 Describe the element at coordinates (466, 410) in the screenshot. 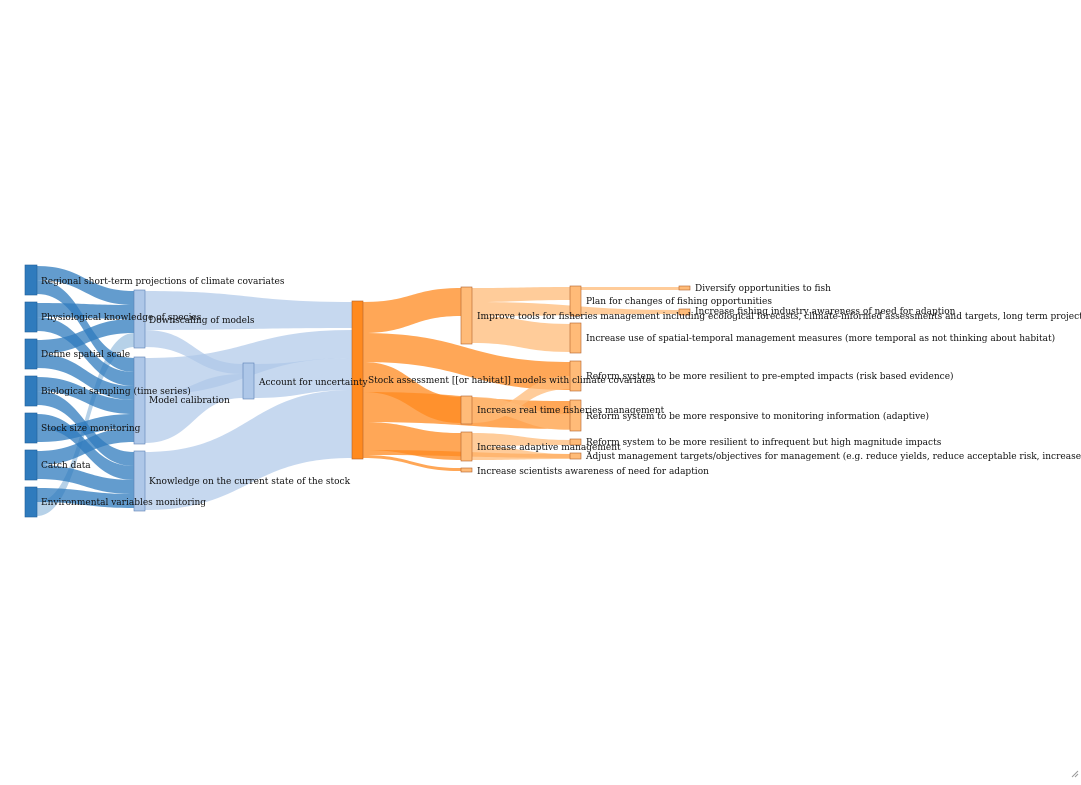

I see `sankey-node-n14` at that location.